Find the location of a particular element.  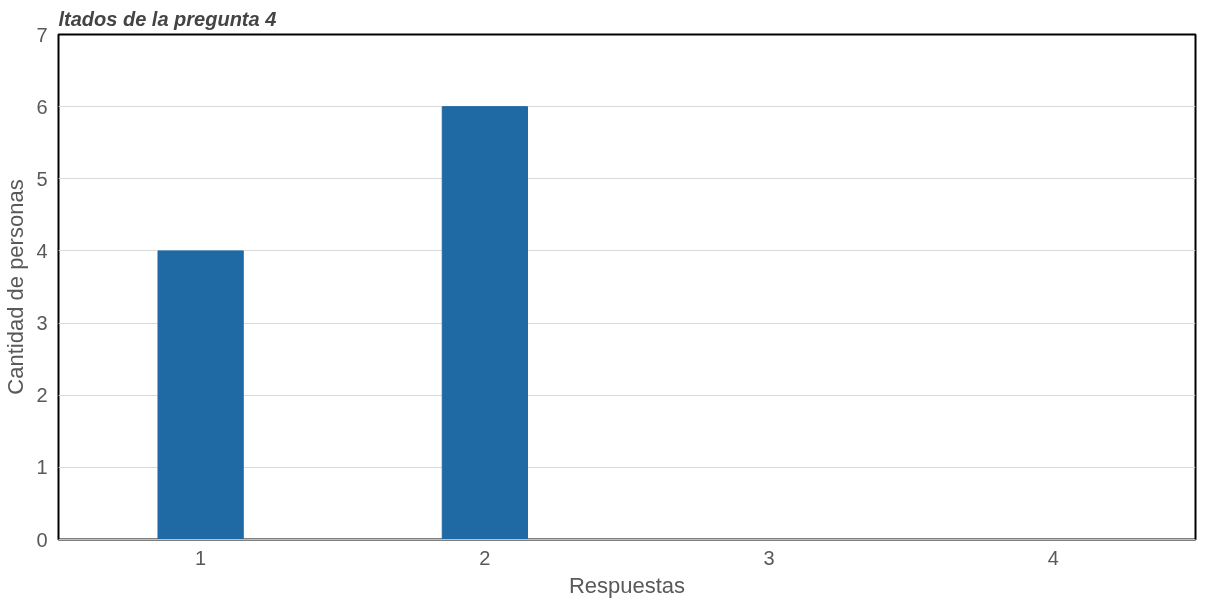

y-tick-label: 0 is located at coordinates (42, 539).